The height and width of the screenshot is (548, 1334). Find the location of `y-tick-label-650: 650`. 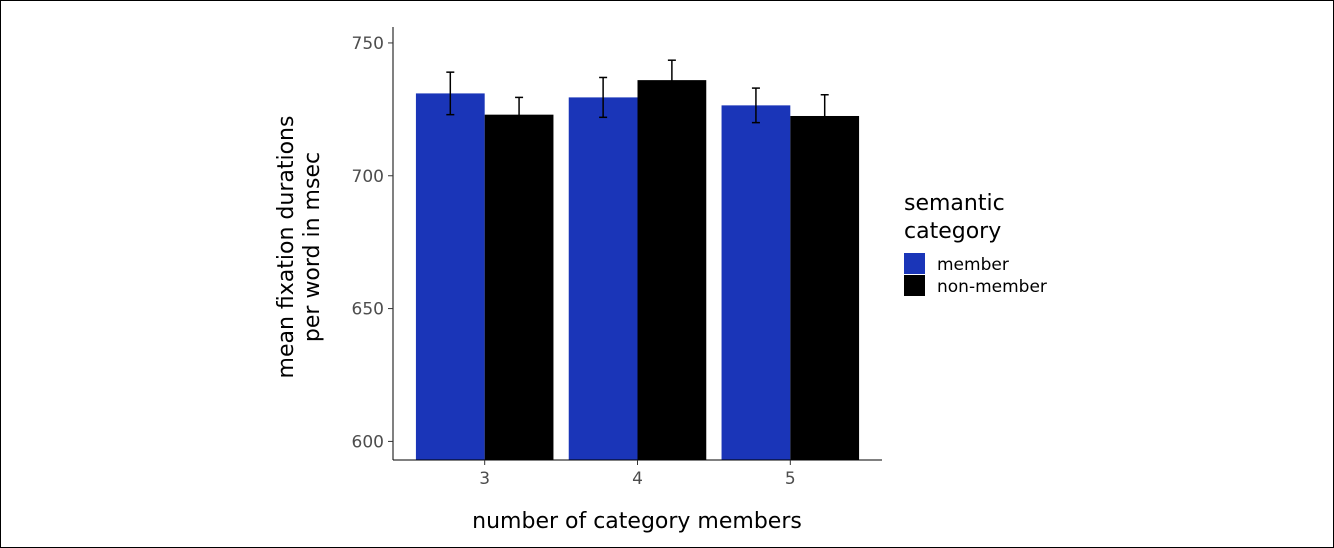

y-tick-label-650: 650 is located at coordinates (368, 310).